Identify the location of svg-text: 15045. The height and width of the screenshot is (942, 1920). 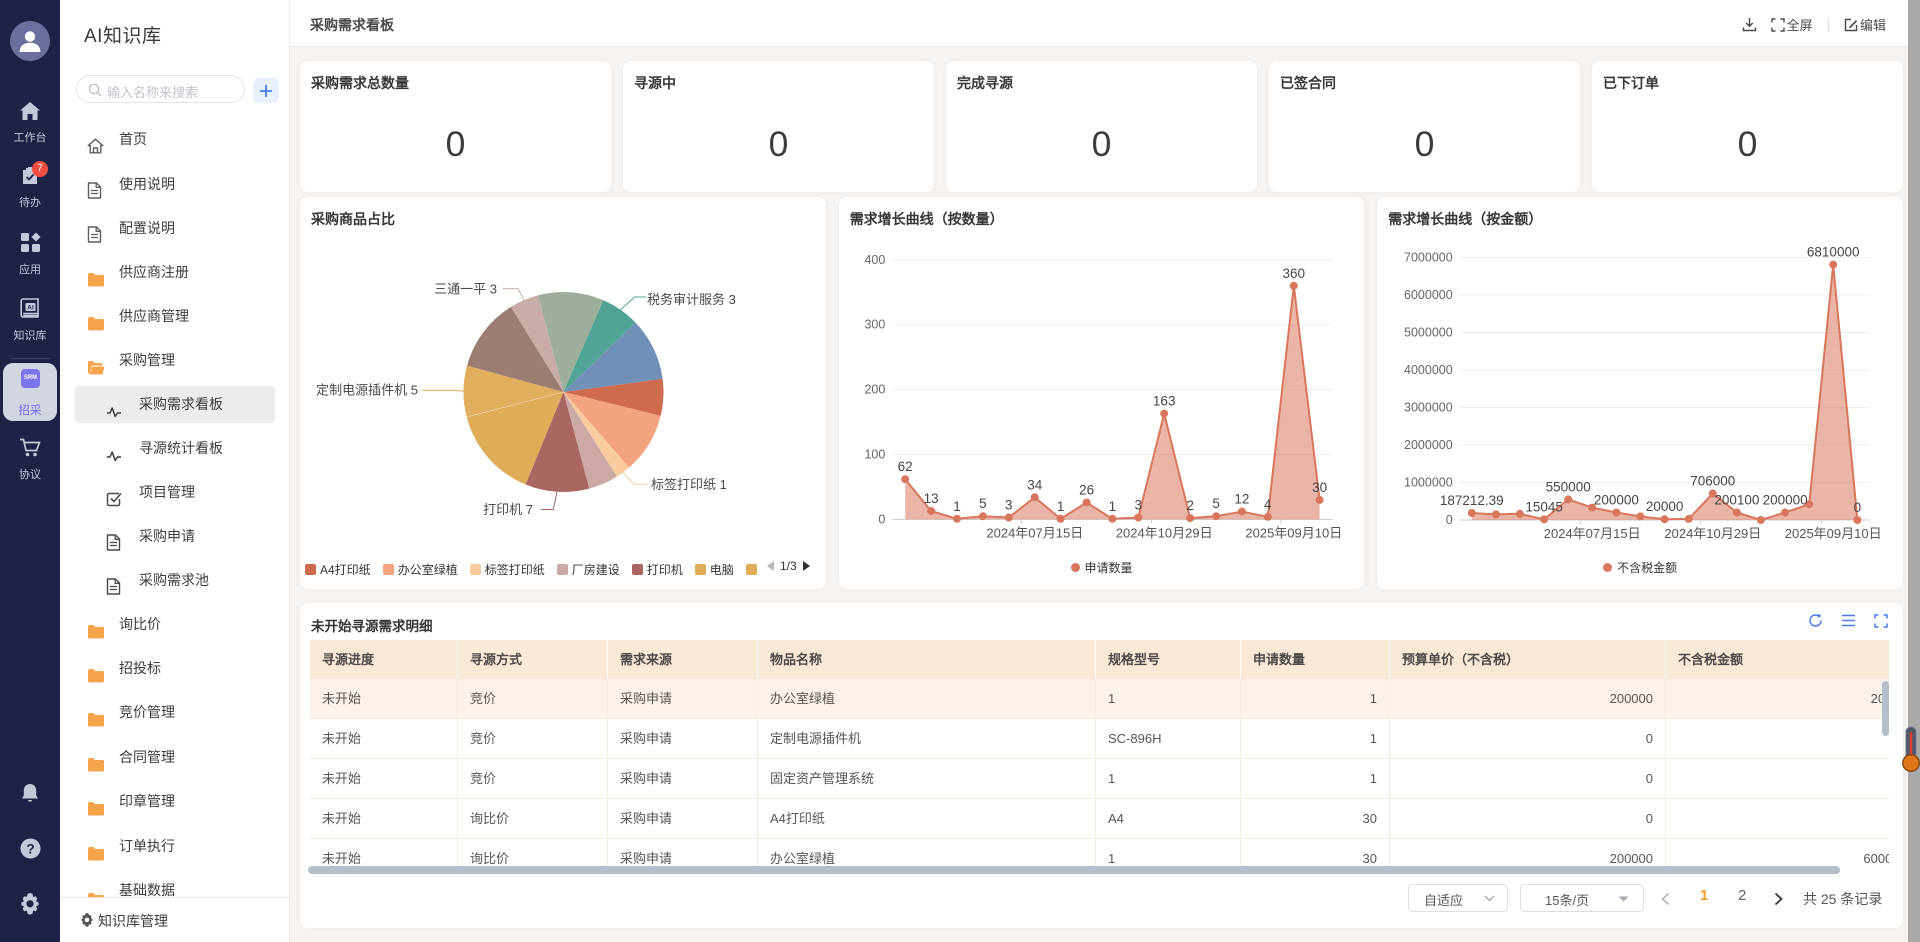
(1545, 506).